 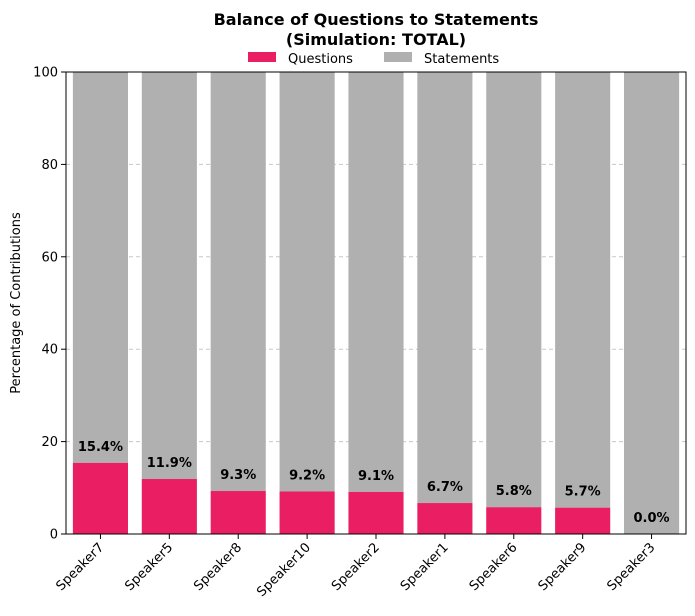 I want to click on bar-statements-speaker3, so click(x=652, y=303).